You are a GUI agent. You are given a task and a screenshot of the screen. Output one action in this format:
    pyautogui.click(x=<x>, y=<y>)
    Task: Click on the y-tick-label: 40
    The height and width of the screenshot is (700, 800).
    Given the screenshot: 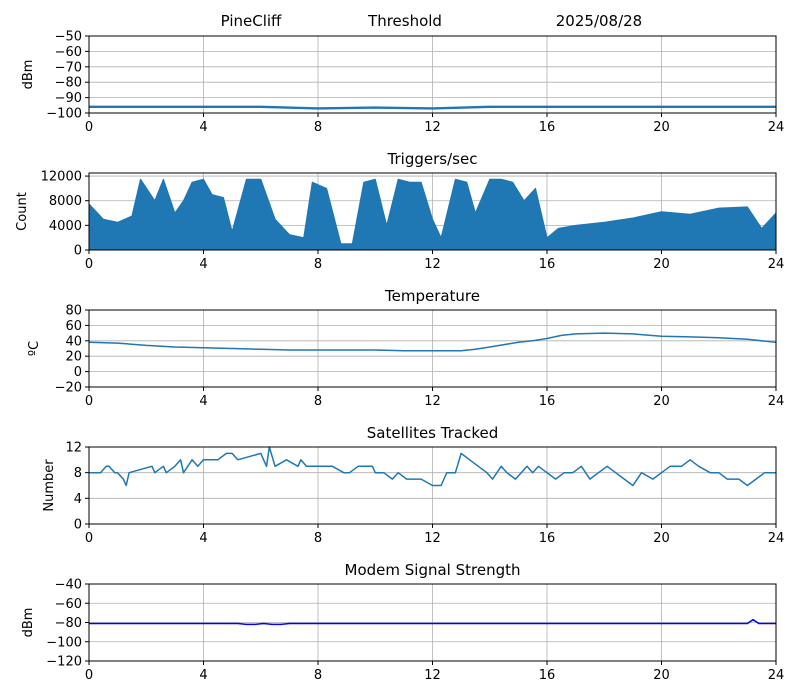 What is the action you would take?
    pyautogui.click(x=73, y=341)
    